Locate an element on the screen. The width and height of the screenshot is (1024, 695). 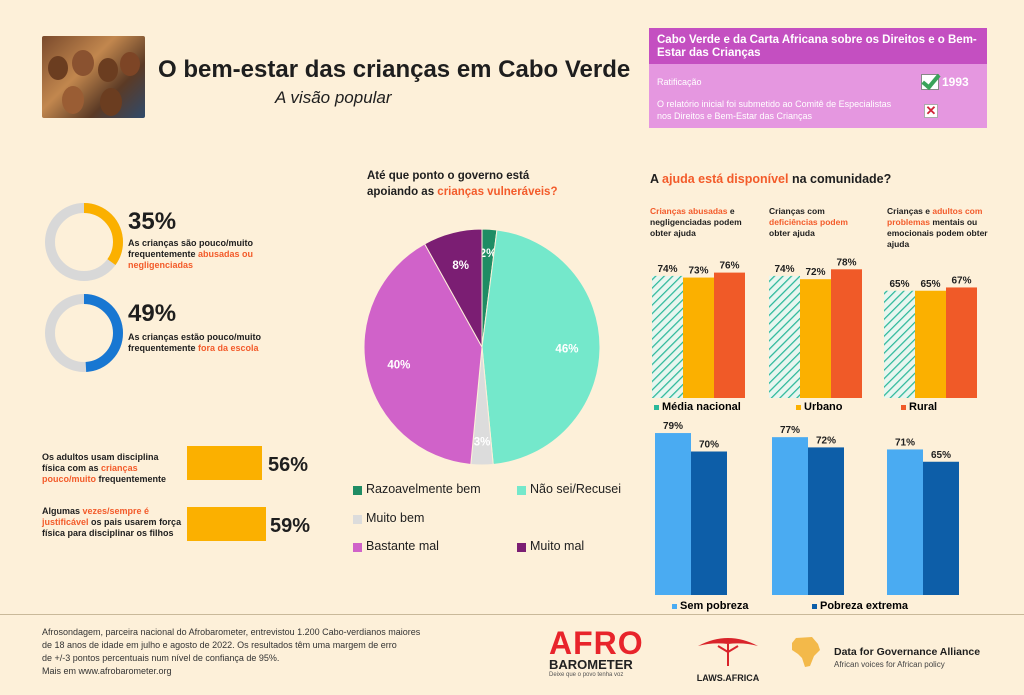
bar-top-label-0-0: 74% is located at coordinates (667, 269).